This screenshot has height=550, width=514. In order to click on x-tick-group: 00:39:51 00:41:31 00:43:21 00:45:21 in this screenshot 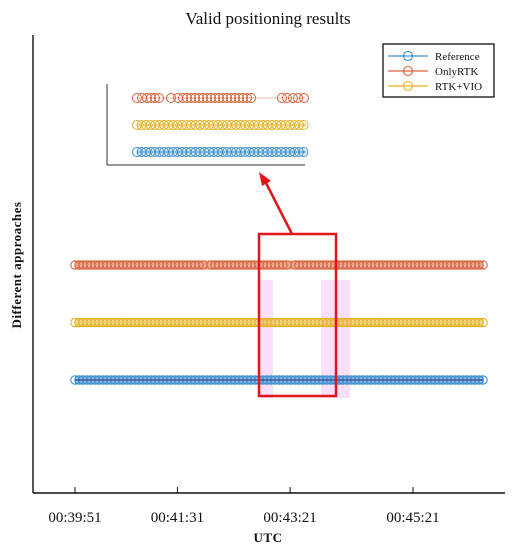, I will do `click(244, 506)`.